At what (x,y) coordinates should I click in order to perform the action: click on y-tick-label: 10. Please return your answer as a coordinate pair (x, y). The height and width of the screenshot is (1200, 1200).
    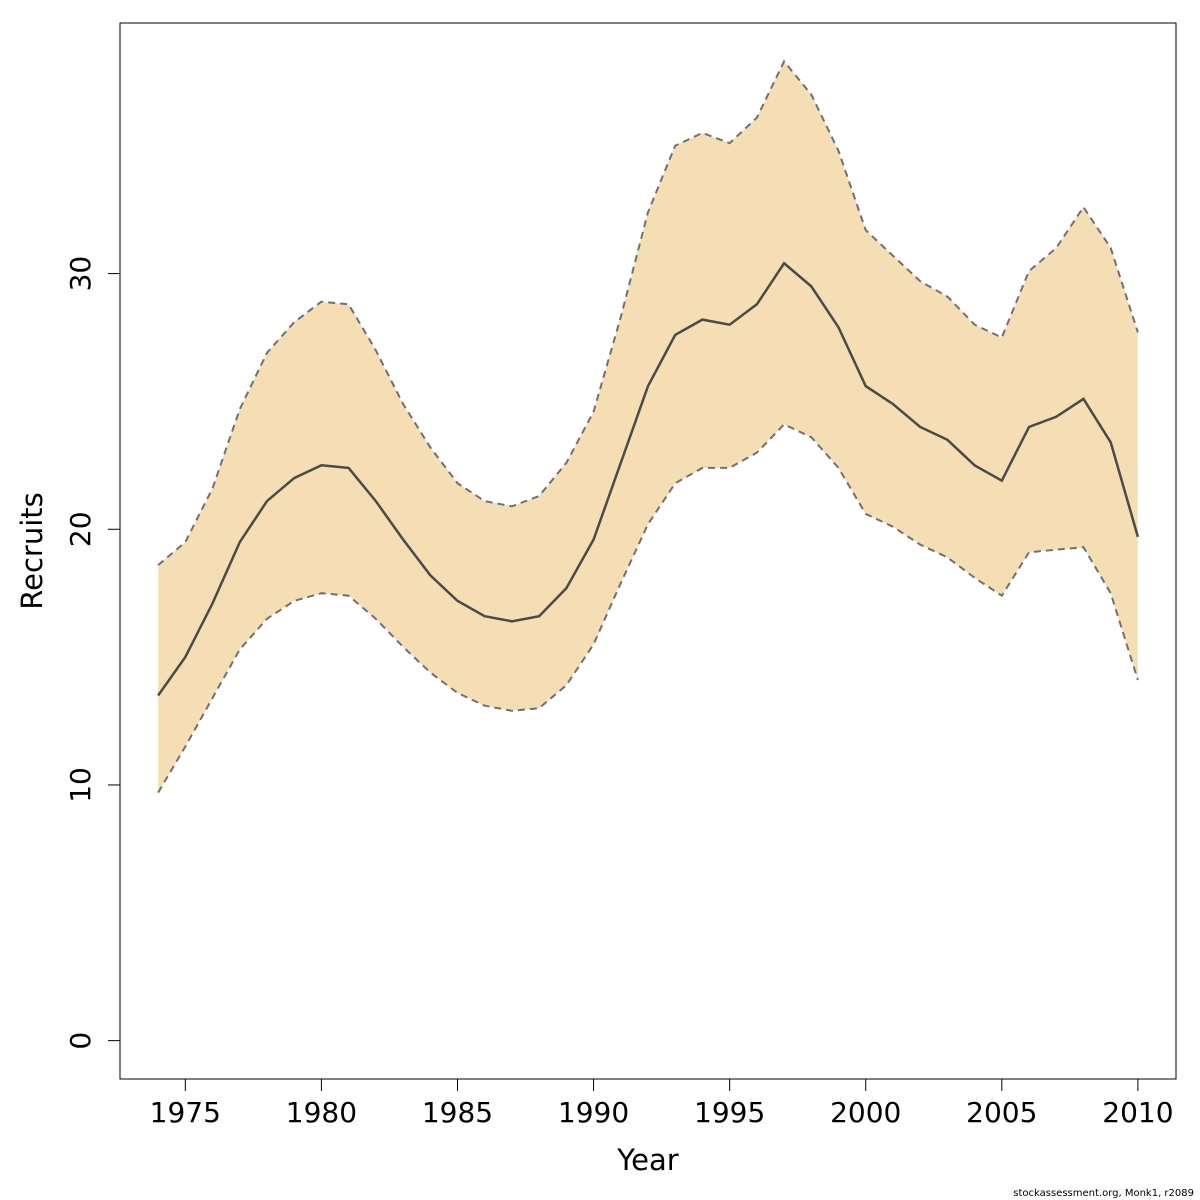
    Looking at the image, I should click on (80, 785).